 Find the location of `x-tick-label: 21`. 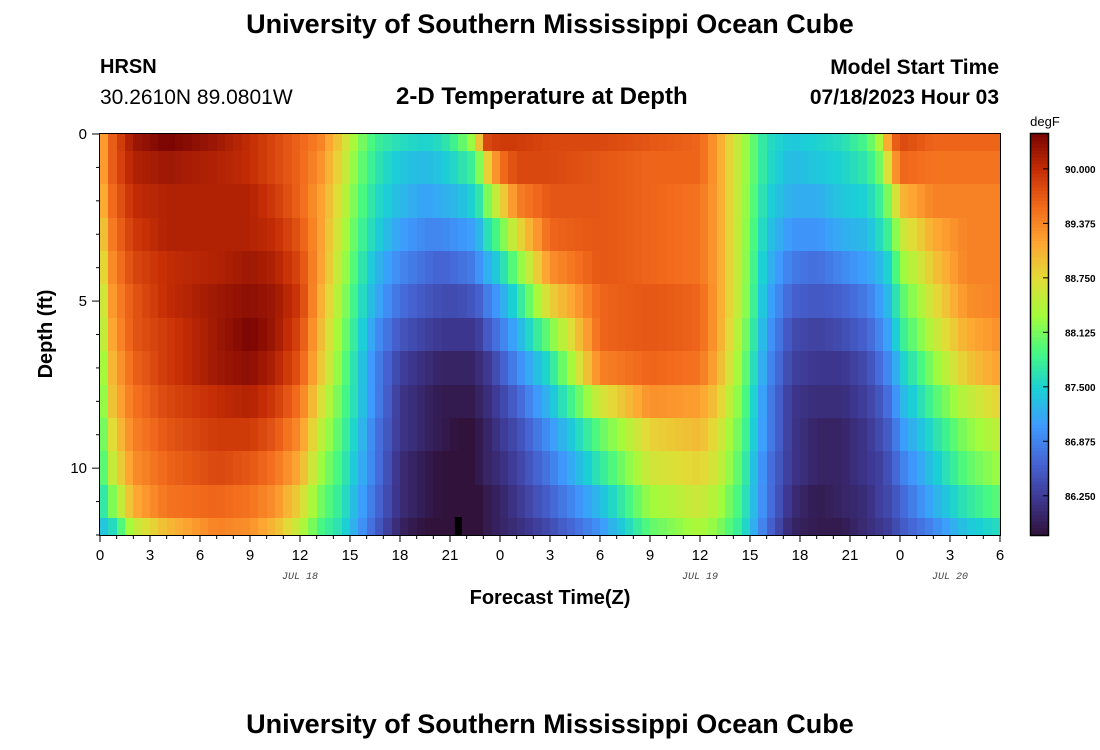

x-tick-label: 21 is located at coordinates (850, 555).